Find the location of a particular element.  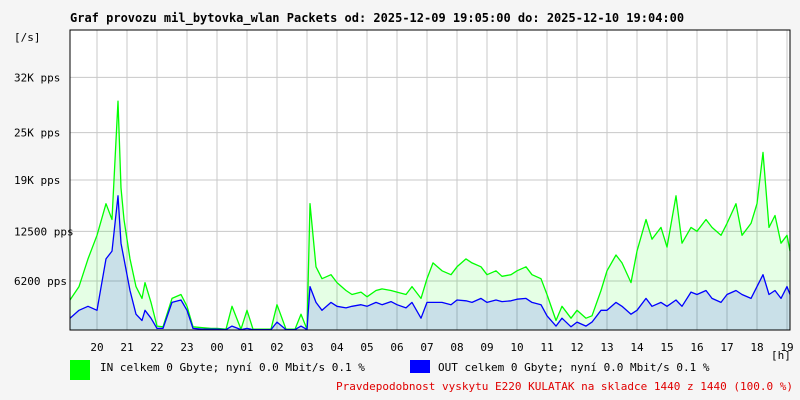

x-tick-label: 17 is located at coordinates (726, 347).